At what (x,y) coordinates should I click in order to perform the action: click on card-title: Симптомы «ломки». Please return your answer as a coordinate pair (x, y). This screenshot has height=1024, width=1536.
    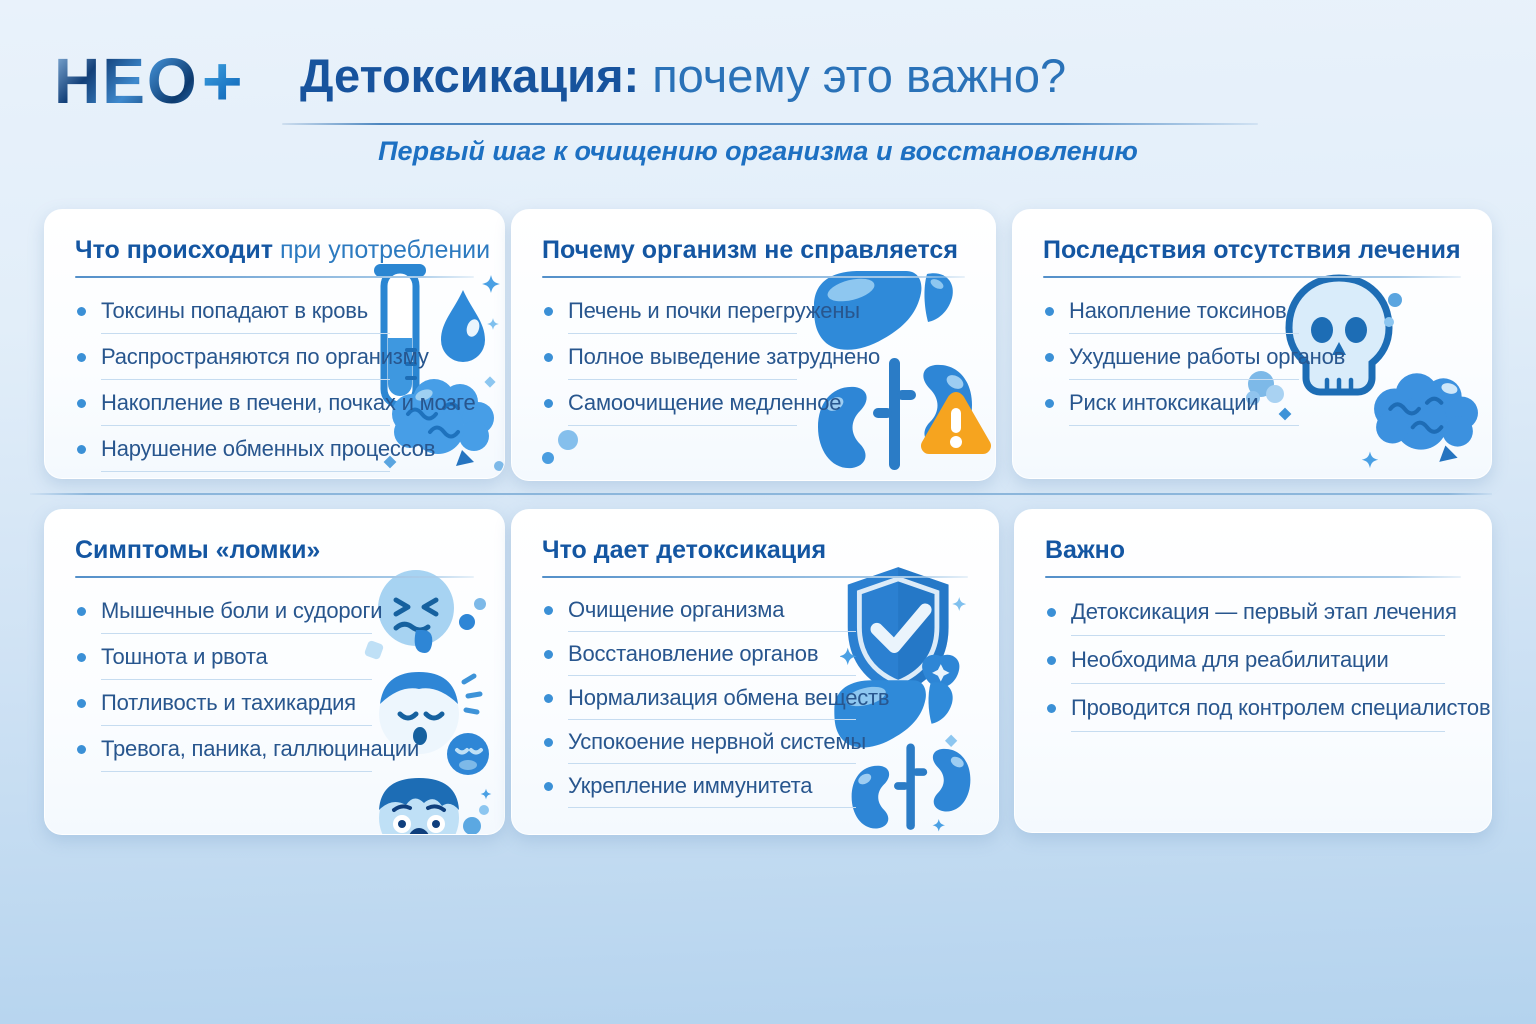
    Looking at the image, I should click on (274, 550).